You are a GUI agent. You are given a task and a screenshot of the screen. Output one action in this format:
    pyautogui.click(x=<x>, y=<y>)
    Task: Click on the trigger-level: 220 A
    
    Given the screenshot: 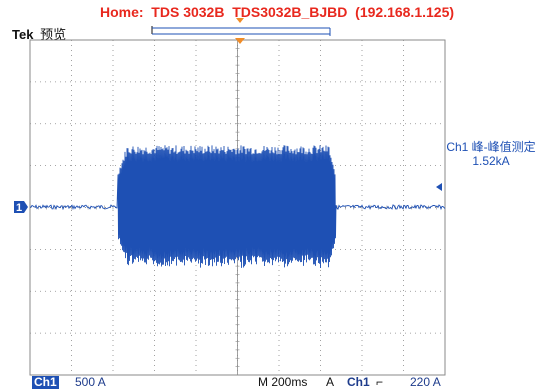 What is the action you would take?
    pyautogui.click(x=425, y=382)
    